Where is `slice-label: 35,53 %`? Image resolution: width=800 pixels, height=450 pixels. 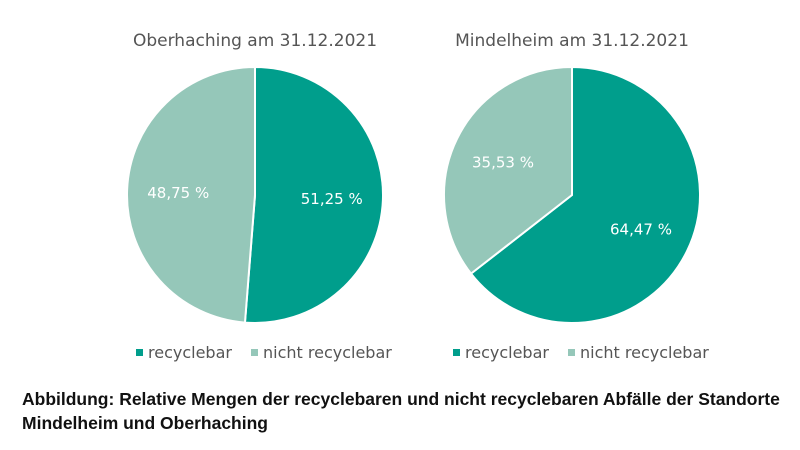 slice-label: 35,53 % is located at coordinates (503, 162).